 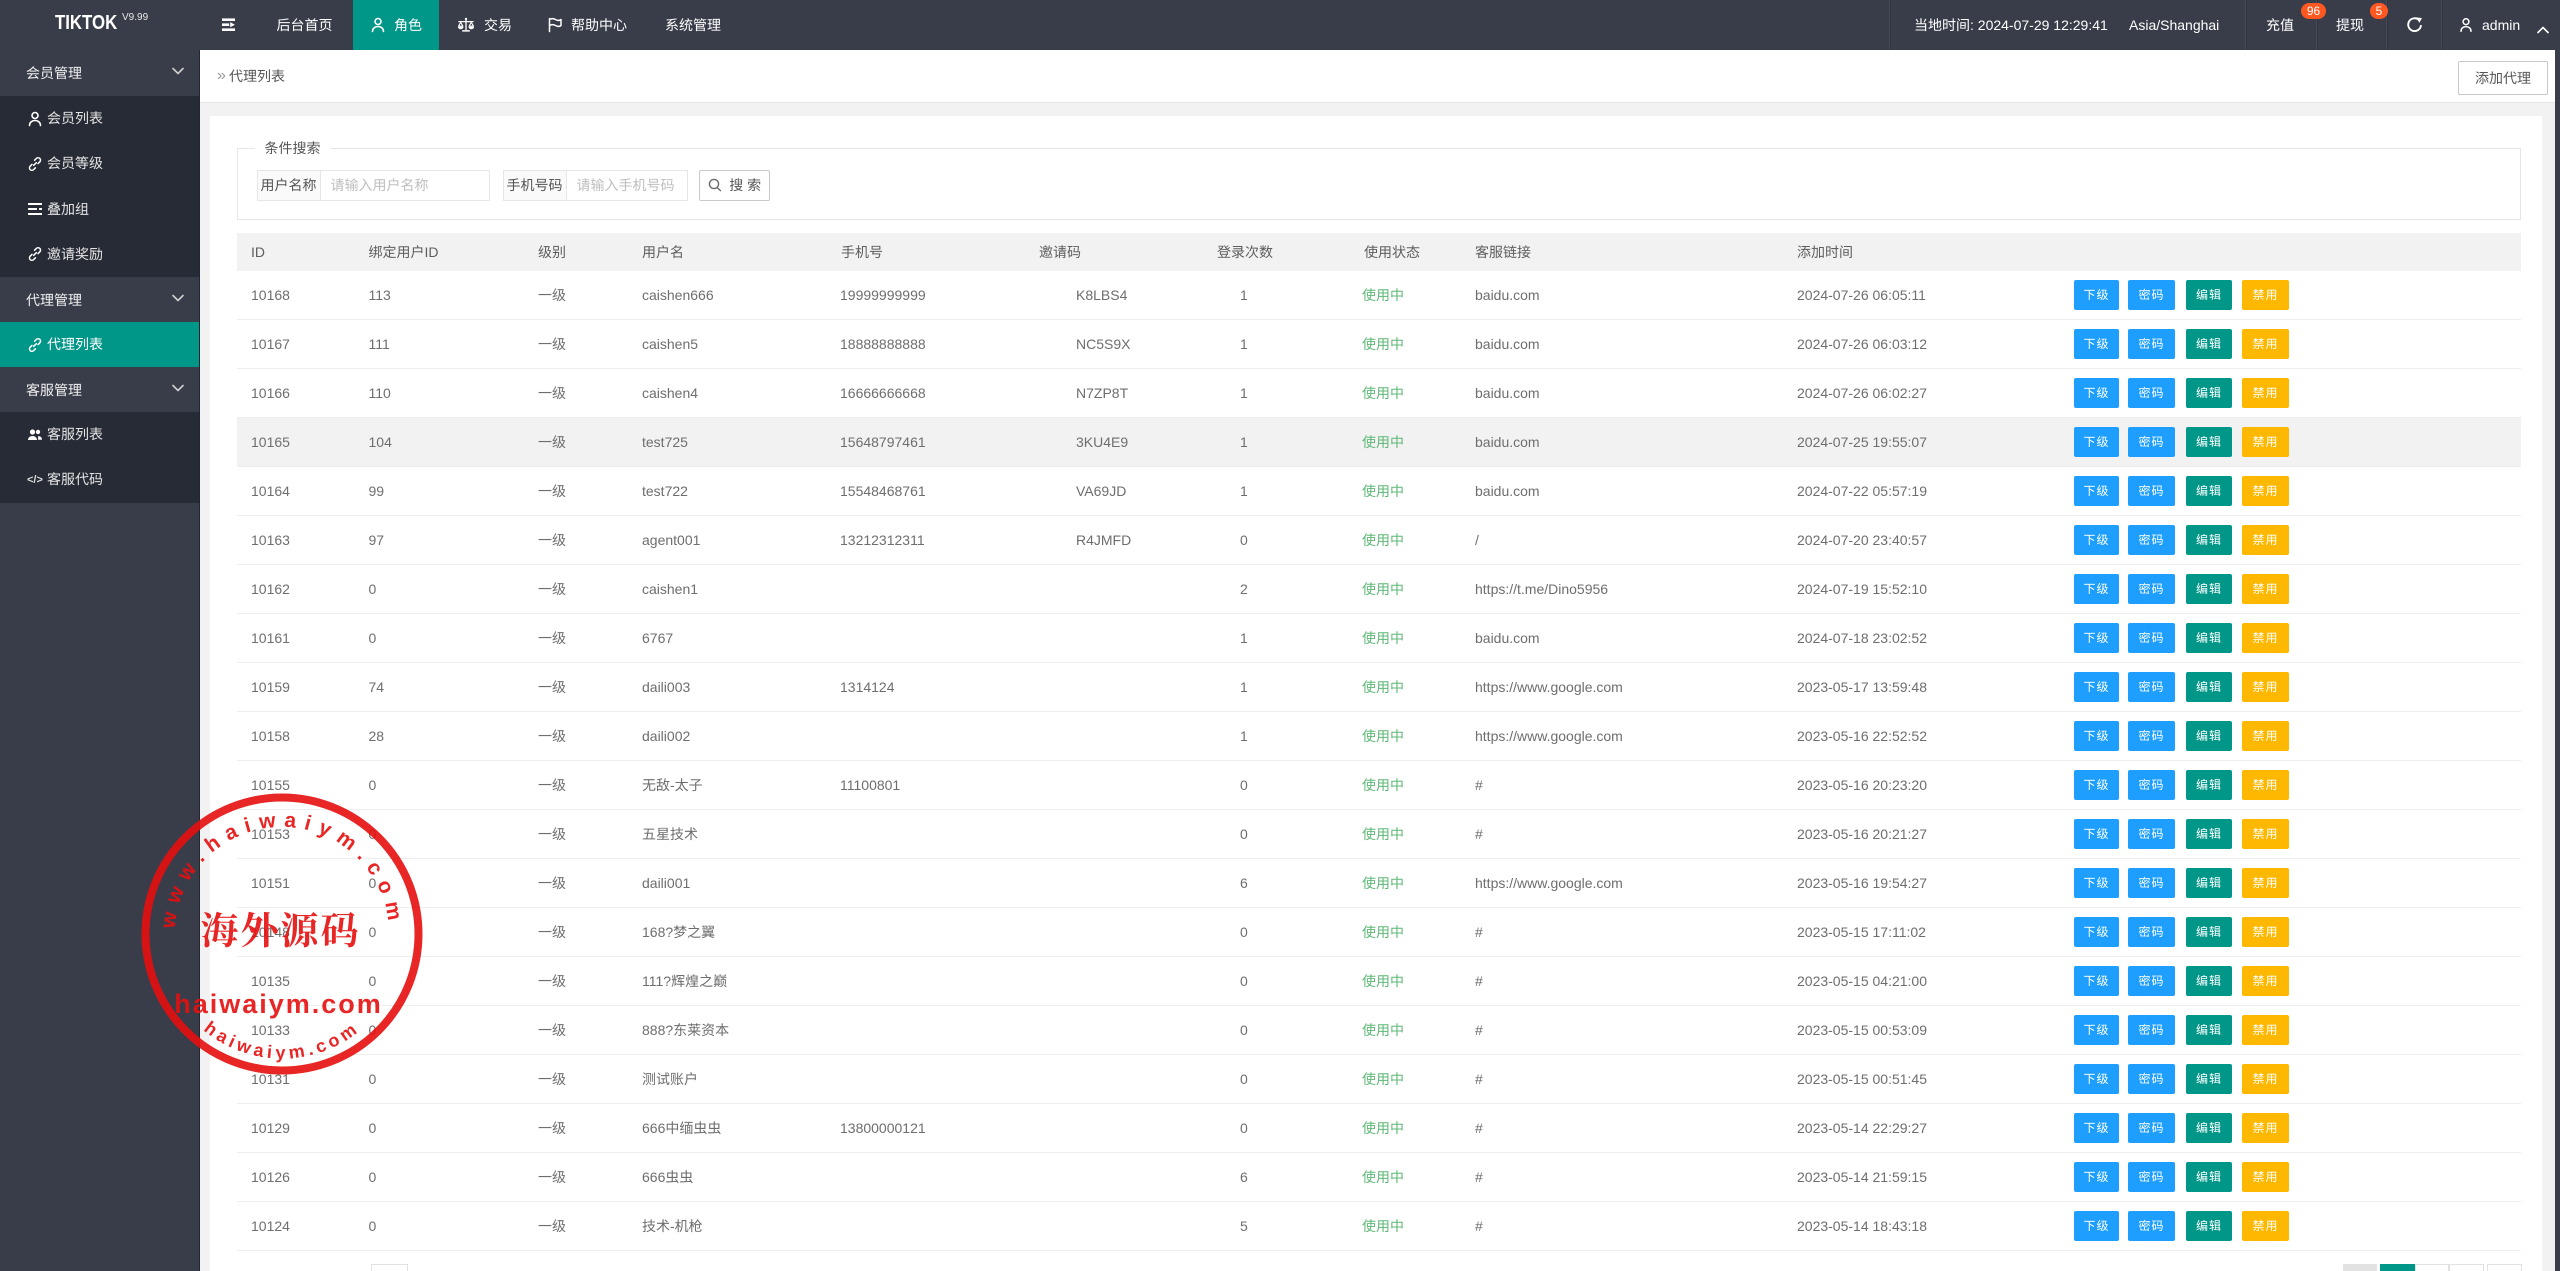 What do you see at coordinates (280, 932) in the screenshot?
I see `svg-text: 海外源码` at bounding box center [280, 932].